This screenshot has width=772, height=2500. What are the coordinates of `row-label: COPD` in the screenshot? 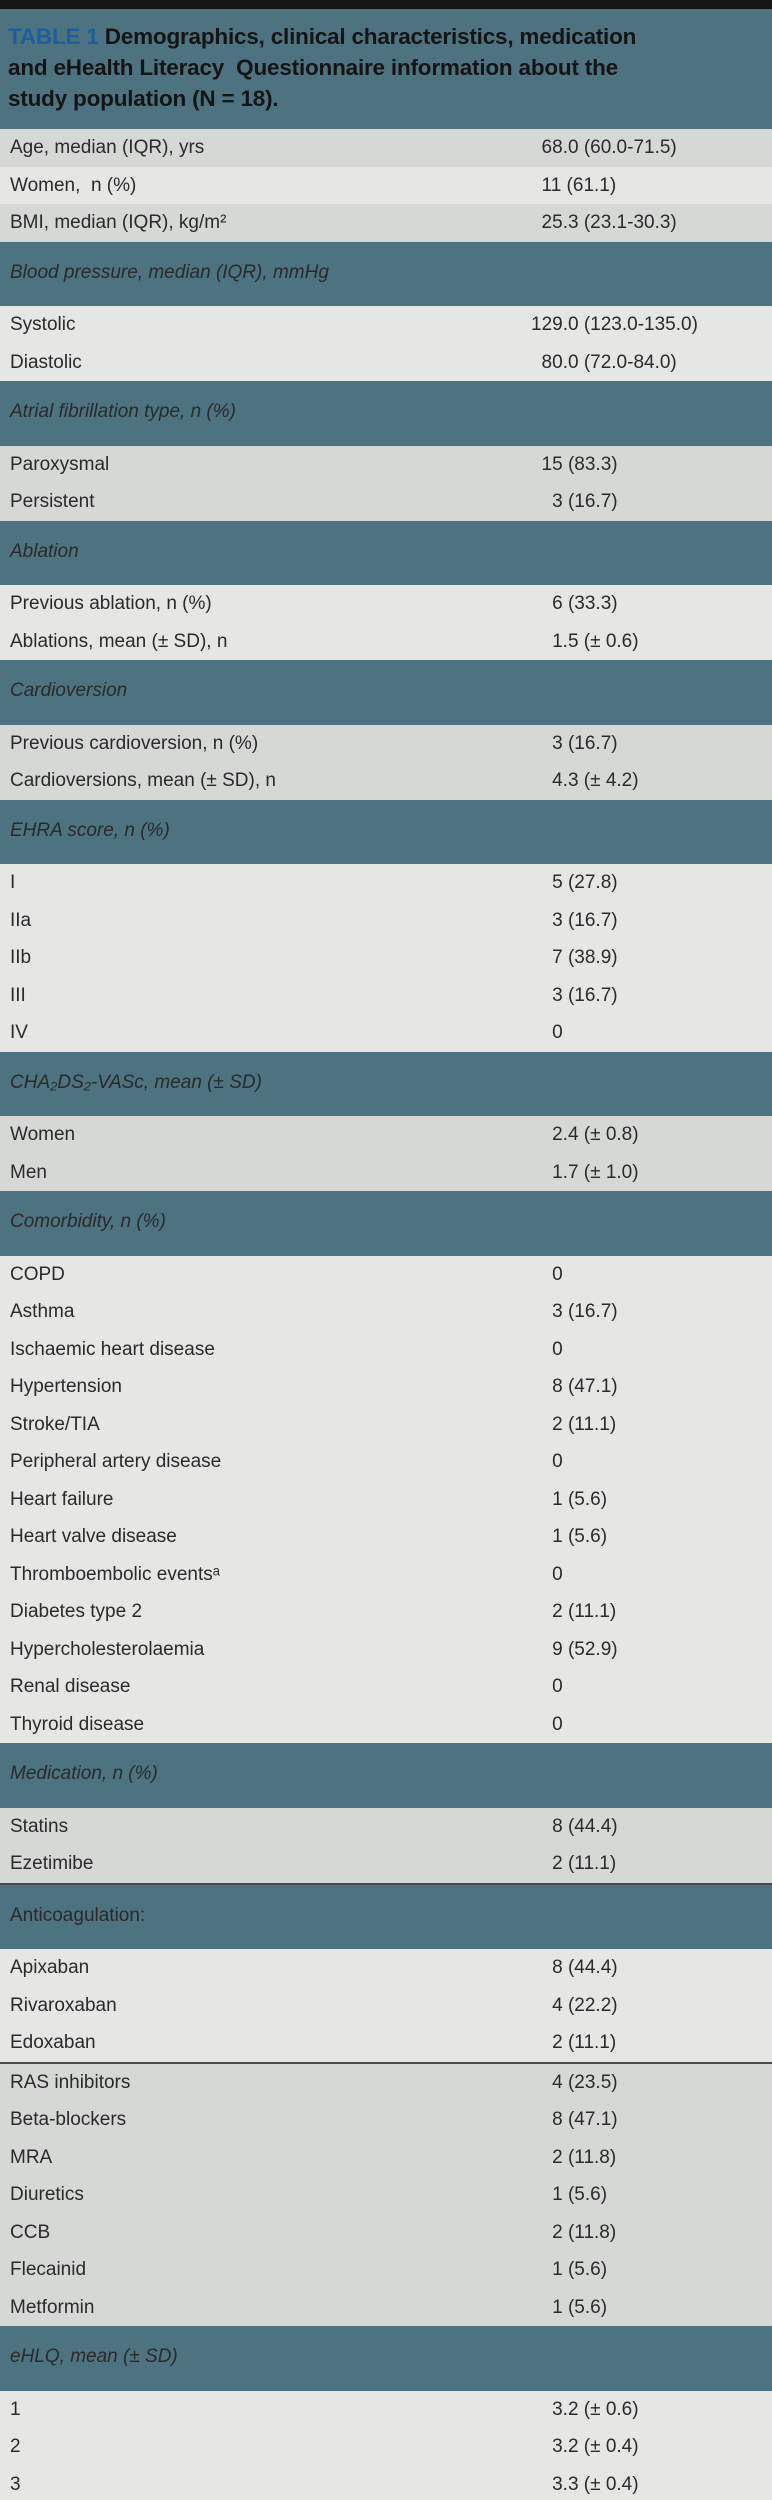 It's located at (37, 1274).